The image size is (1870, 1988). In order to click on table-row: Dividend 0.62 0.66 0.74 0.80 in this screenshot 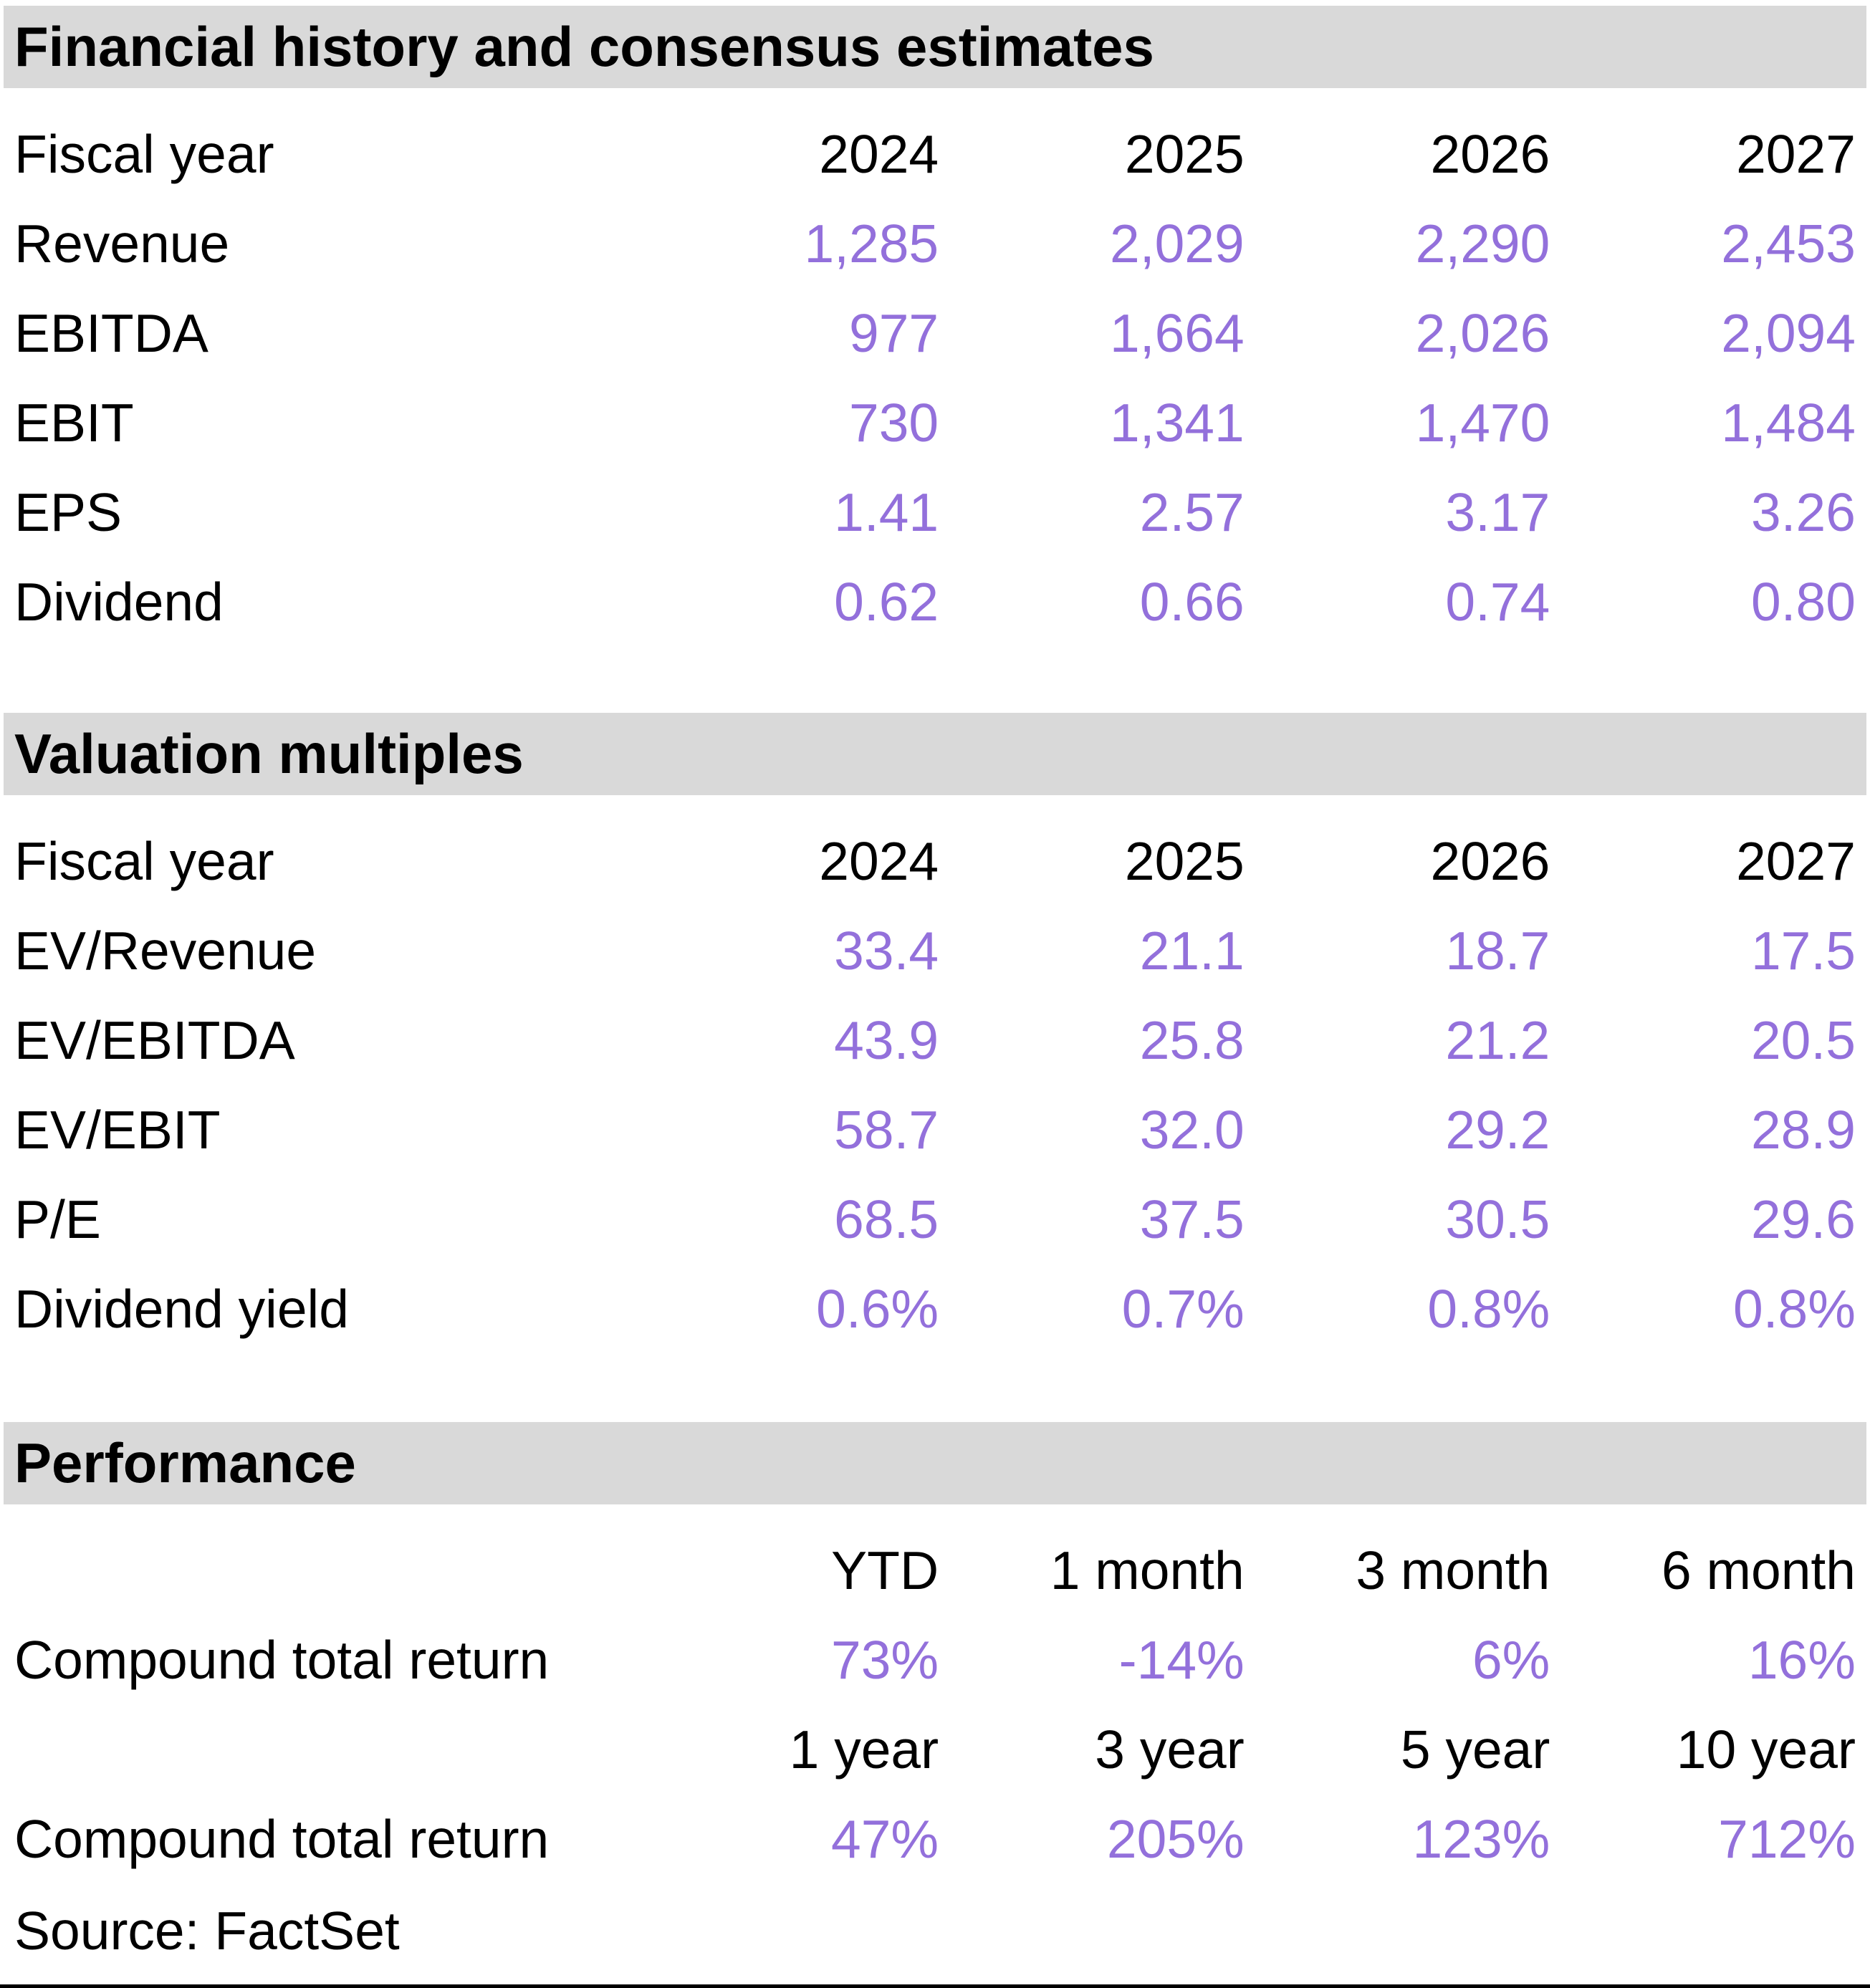, I will do `click(935, 602)`.